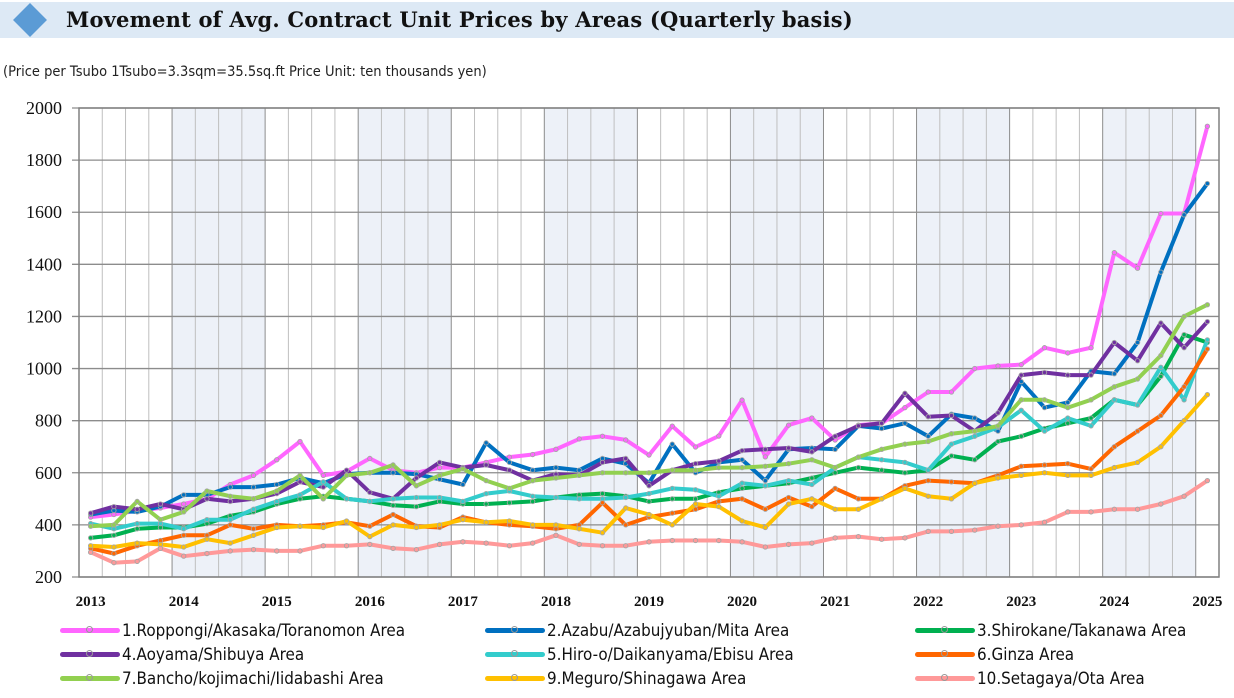  I want to click on legend-label: 1.Roppongi/Akasaka/Toranomon Area, so click(264, 630).